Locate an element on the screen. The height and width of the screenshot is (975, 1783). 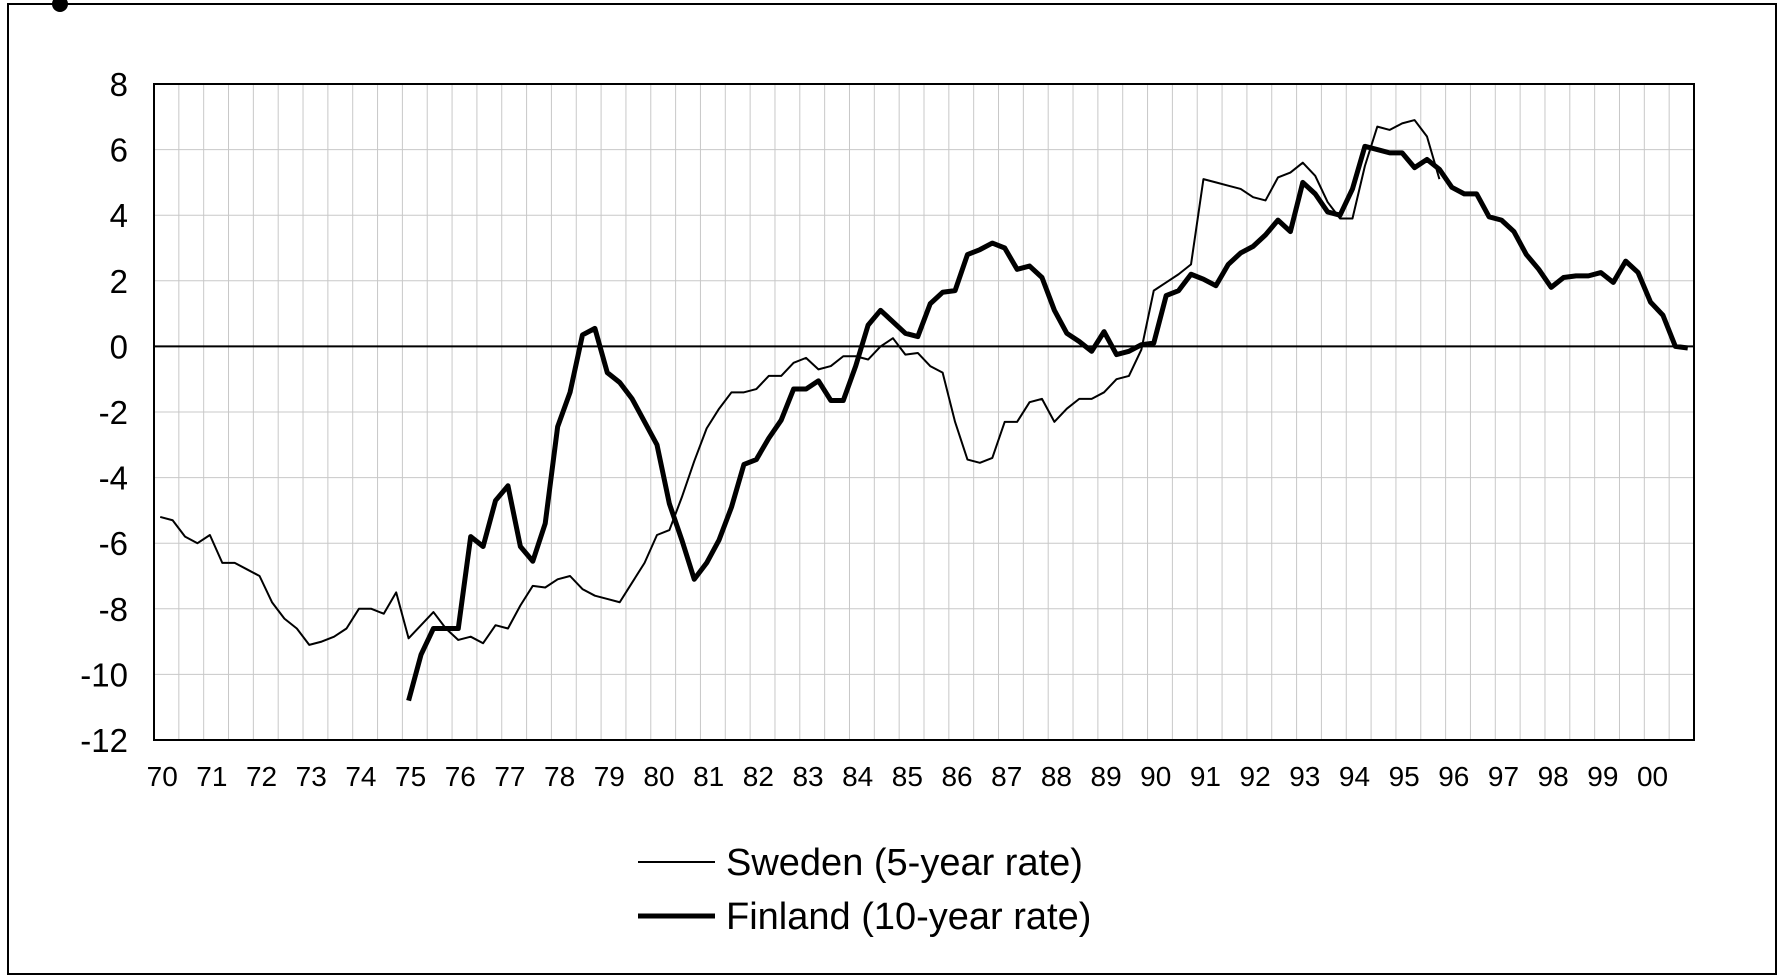
x-tick-label: 89 is located at coordinates (1106, 776).